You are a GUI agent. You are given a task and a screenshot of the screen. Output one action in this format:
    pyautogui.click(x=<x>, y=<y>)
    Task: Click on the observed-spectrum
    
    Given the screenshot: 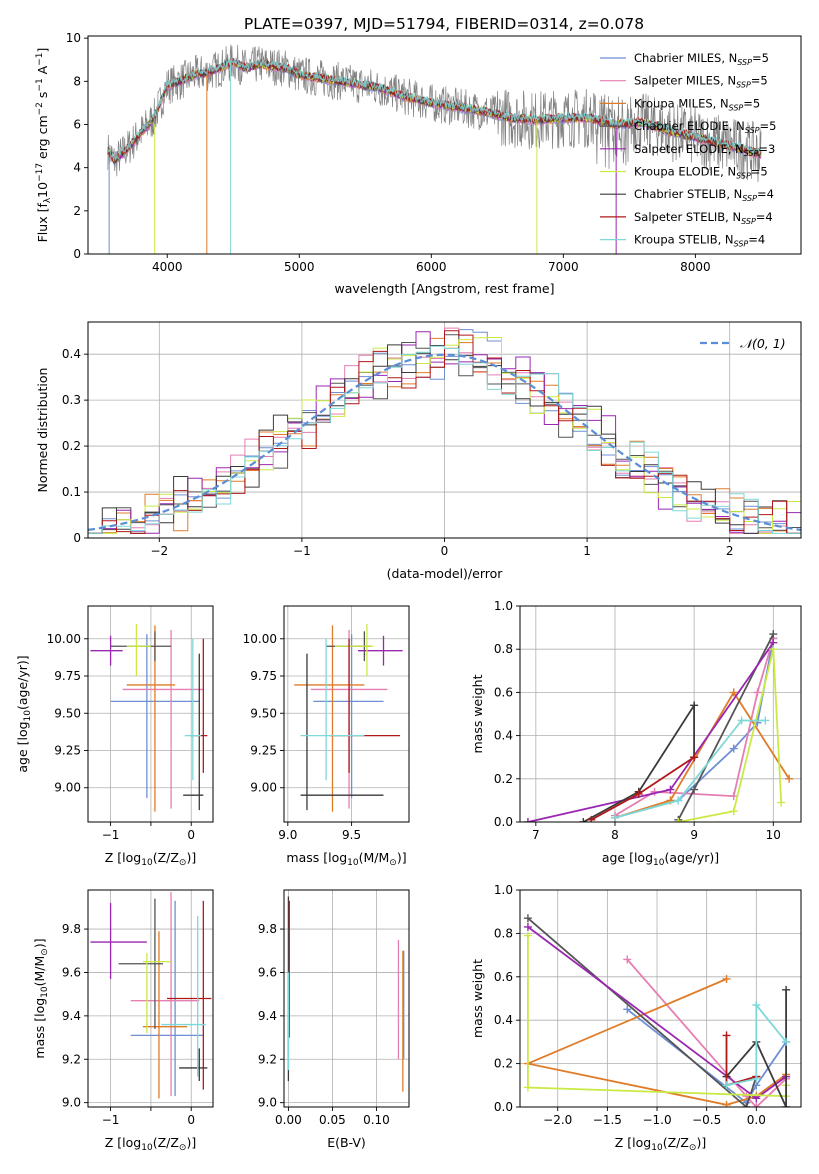 What is the action you would take?
    pyautogui.click(x=434, y=113)
    